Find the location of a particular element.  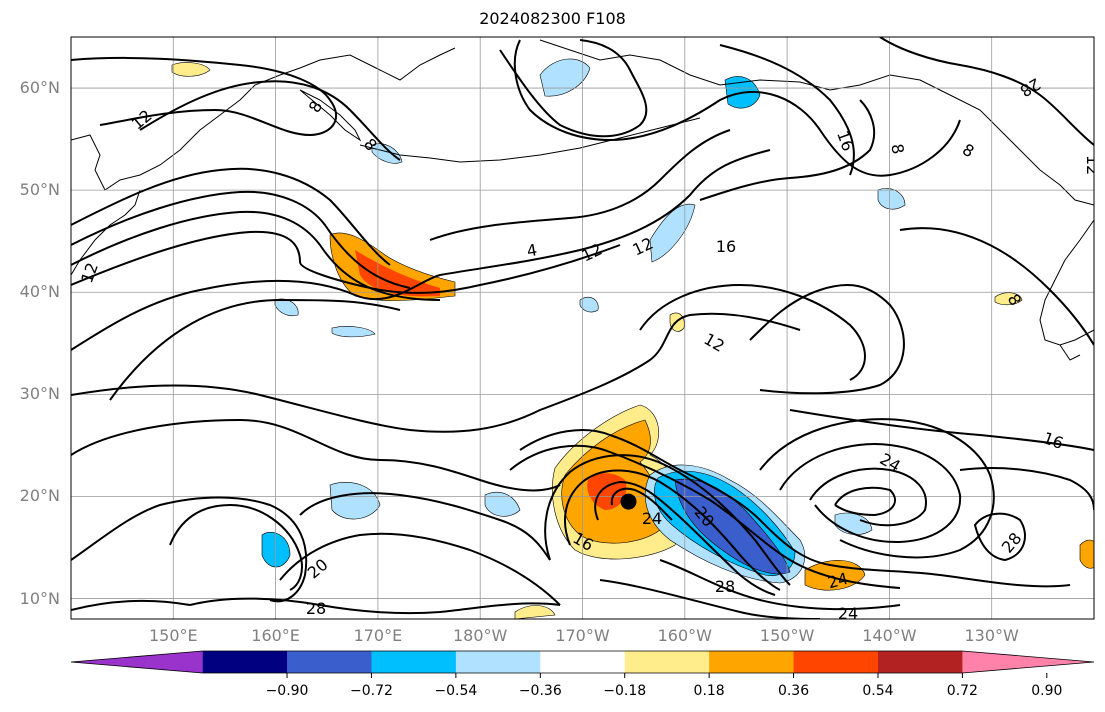

longitude-tick-label: 130°W is located at coordinates (991, 635).